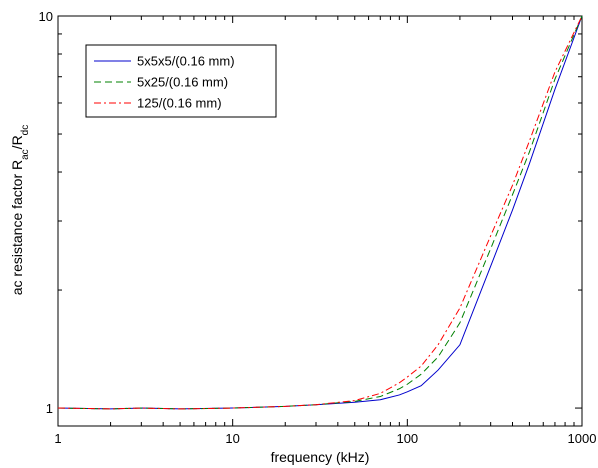 The height and width of the screenshot is (468, 598). Describe the element at coordinates (320, 457) in the screenshot. I see `x-axis-label: frequency (kHz)` at that location.